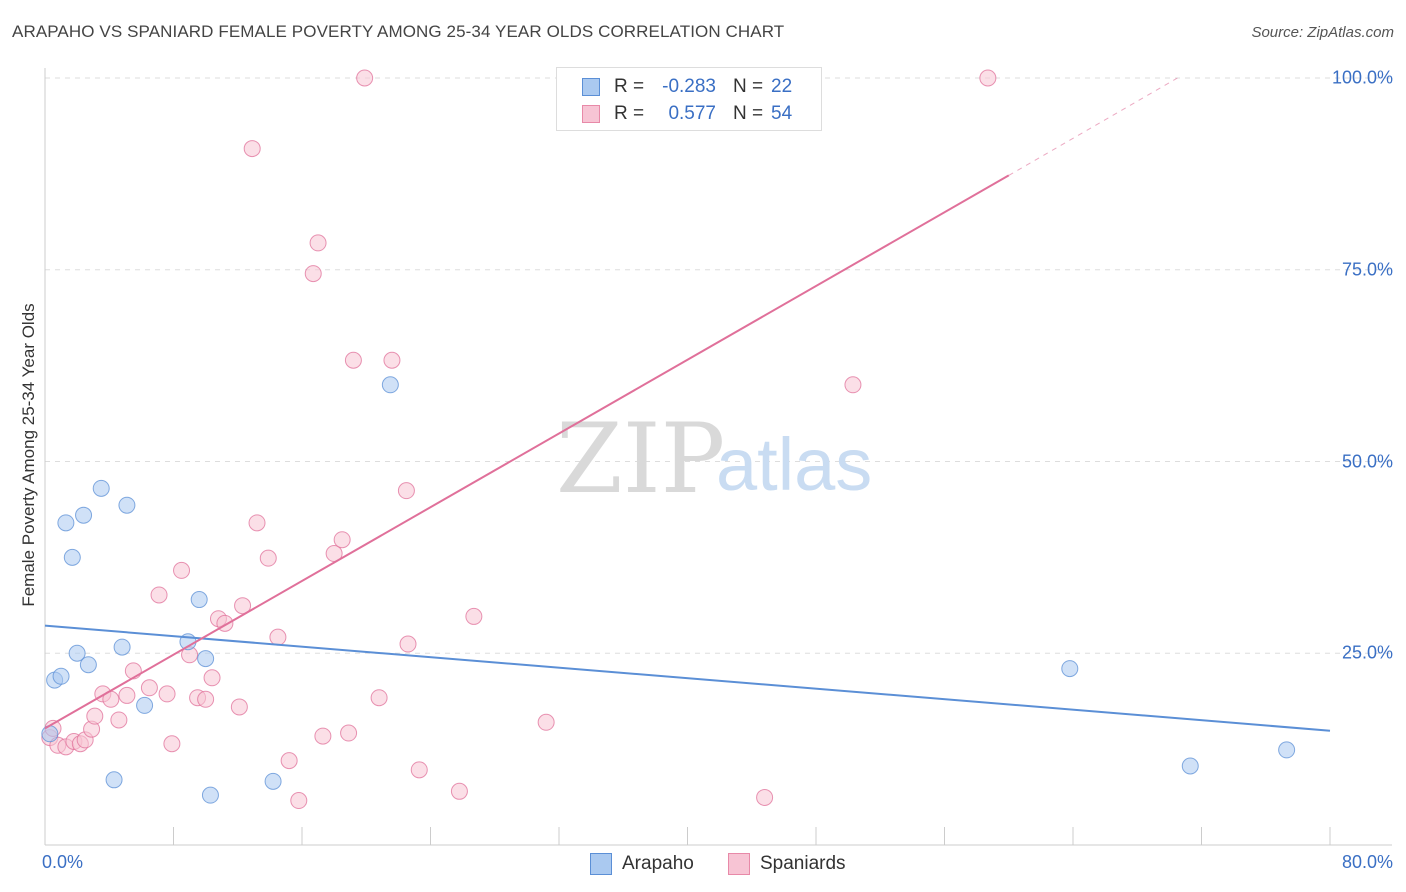 This screenshot has width=1406, height=892. What do you see at coordinates (703, 865) in the screenshot?
I see `series-legend: Arapaho Spaniards` at bounding box center [703, 865].